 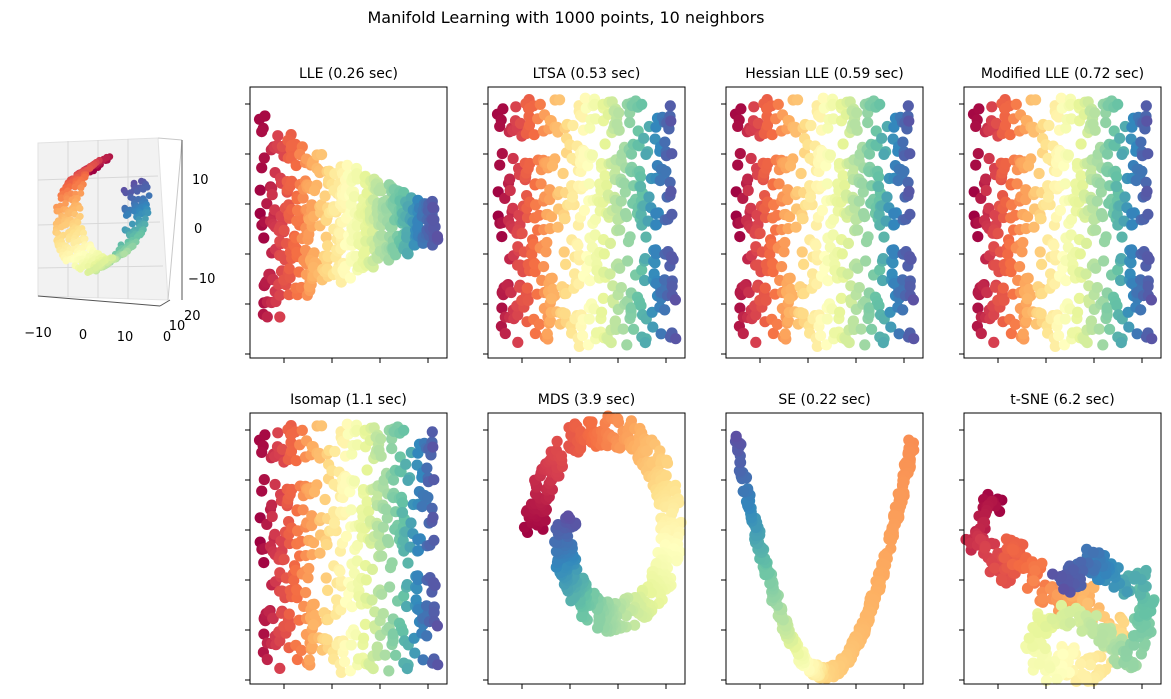 I want to click on s-curve-points, so click(x=102, y=214).